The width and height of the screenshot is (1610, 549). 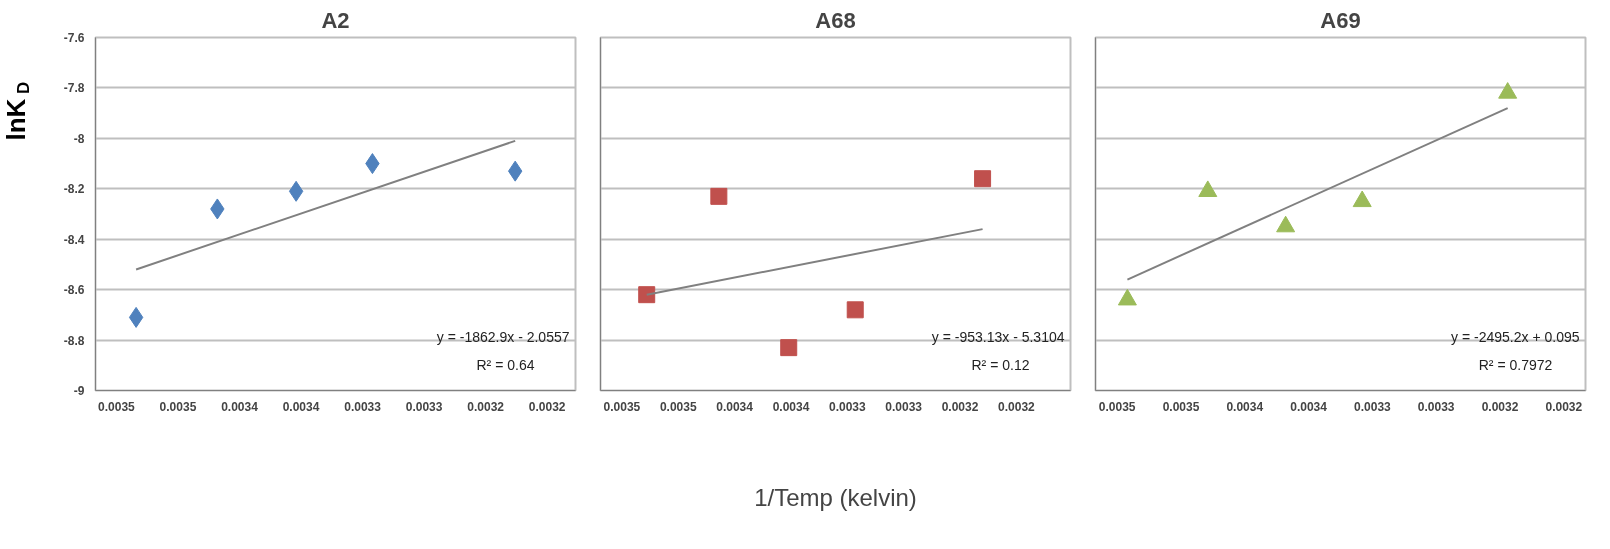 What do you see at coordinates (74, 290) in the screenshot?
I see `y-tick-label: -8.6` at bounding box center [74, 290].